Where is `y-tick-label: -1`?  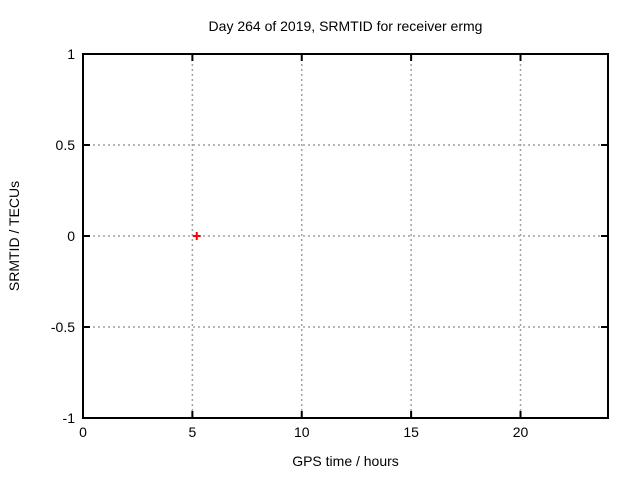
y-tick-label: -1 is located at coordinates (69, 418).